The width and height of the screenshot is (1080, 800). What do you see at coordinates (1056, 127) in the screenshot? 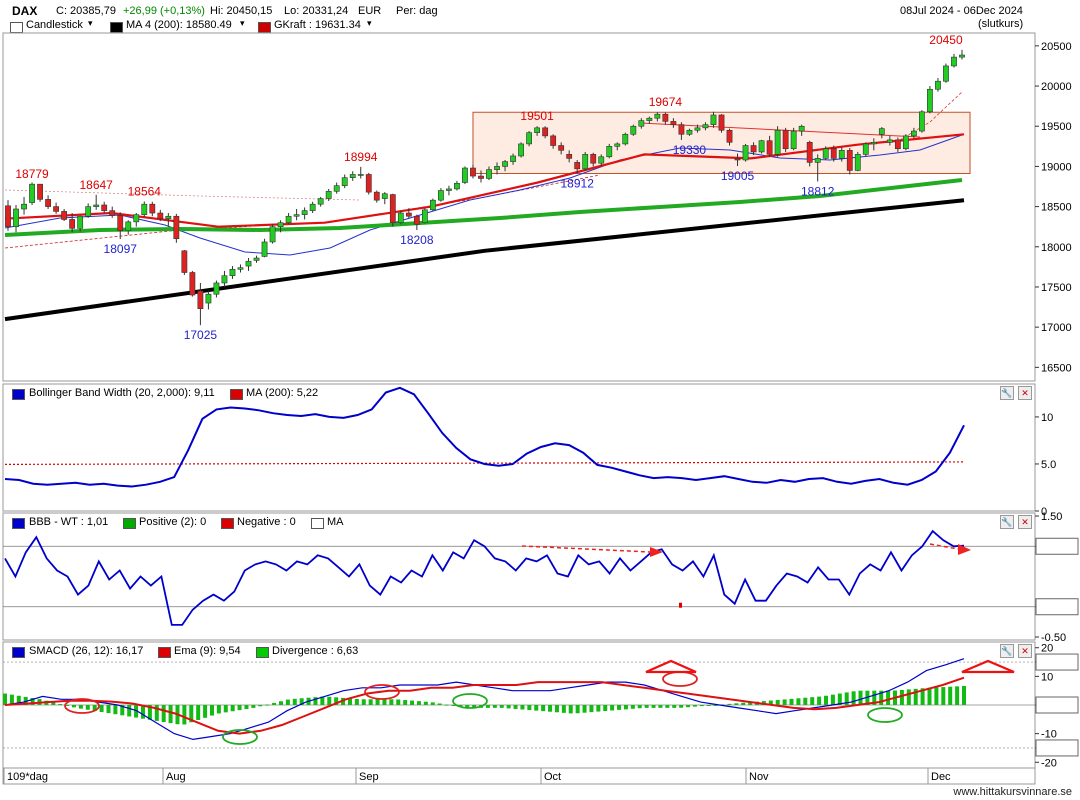
I see `main-y-tick-2: 19500` at bounding box center [1056, 127].